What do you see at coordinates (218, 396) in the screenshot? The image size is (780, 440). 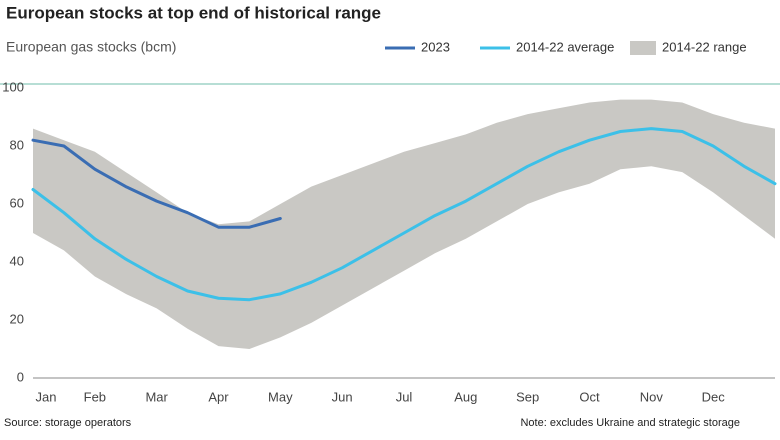 I see `x-tick-label: Apr` at bounding box center [218, 396].